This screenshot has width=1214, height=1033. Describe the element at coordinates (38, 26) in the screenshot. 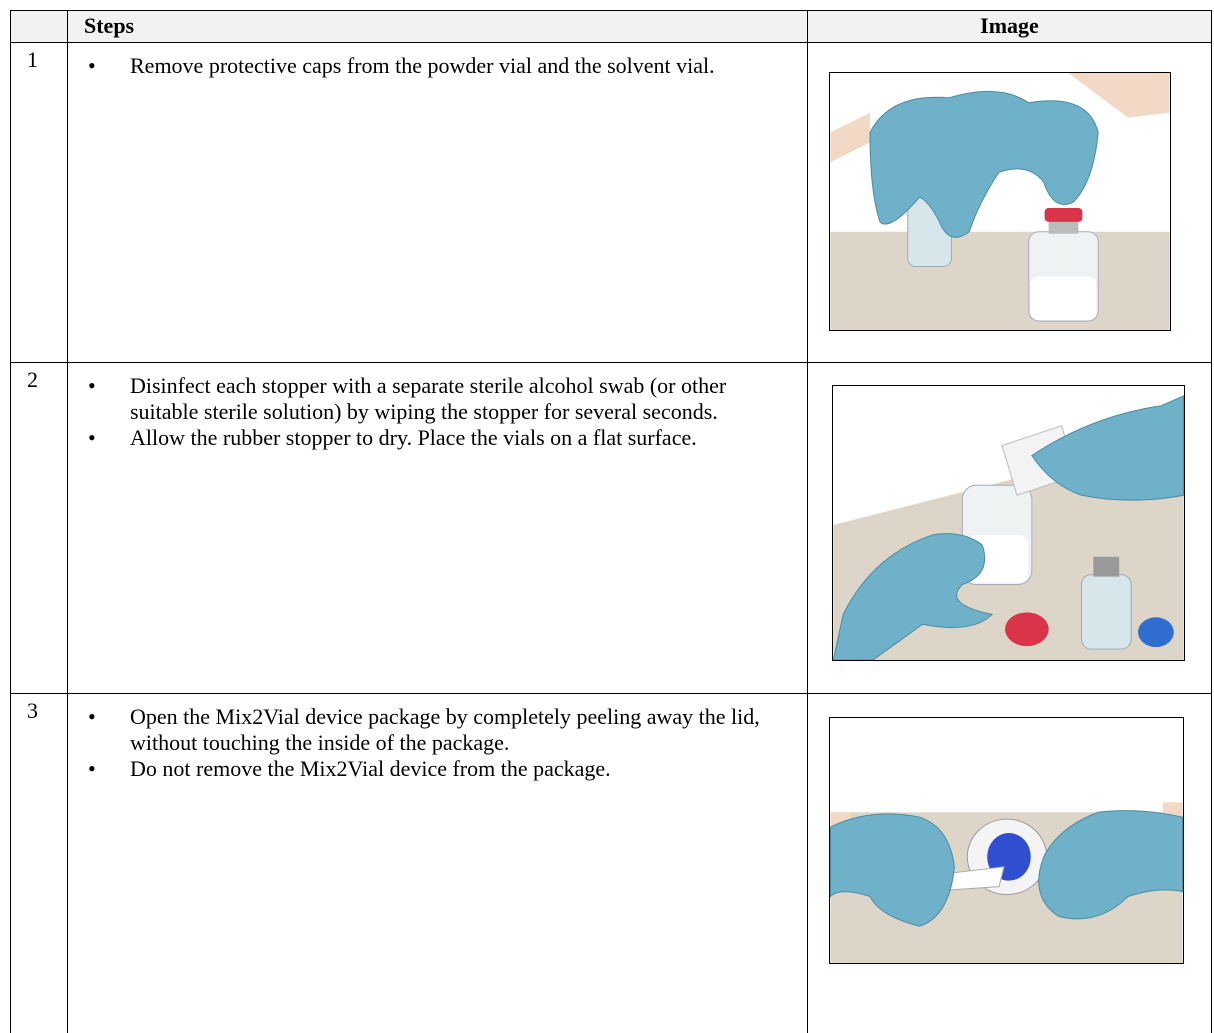

I see `header-cell` at that location.